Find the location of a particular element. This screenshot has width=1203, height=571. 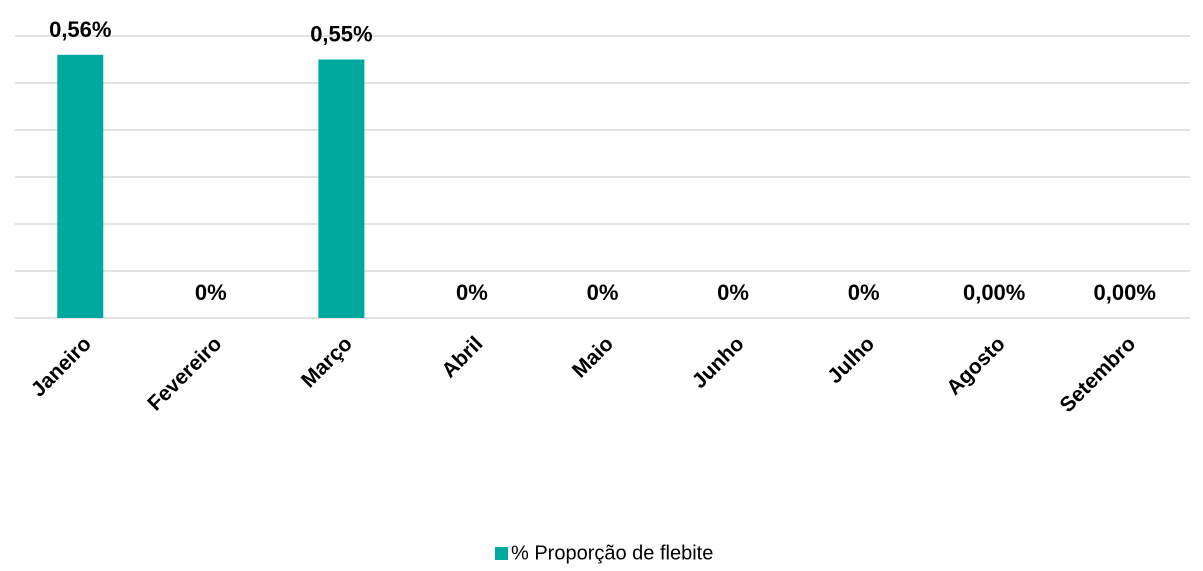

legend-label: % Proporção de flebite is located at coordinates (612, 553).